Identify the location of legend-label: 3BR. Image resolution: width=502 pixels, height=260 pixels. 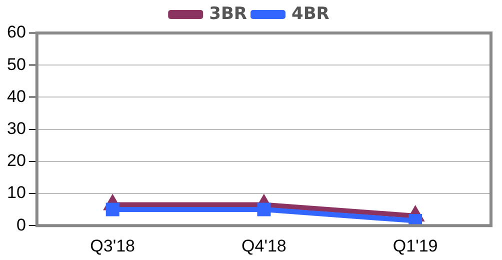
(228, 14).